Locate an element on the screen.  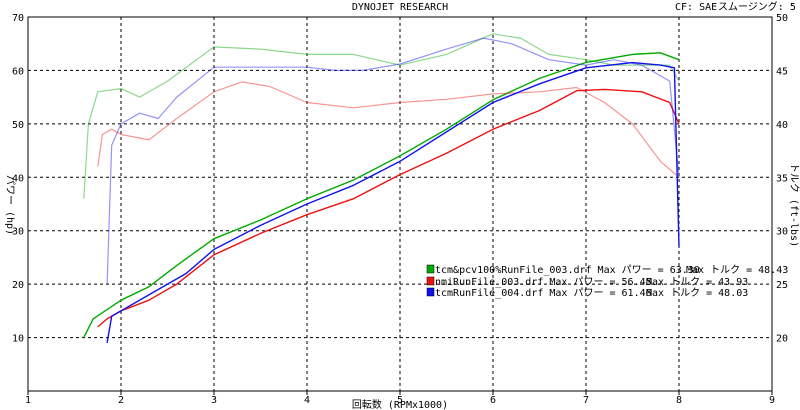
y-right-tick-label: 45 is located at coordinates (782, 71).